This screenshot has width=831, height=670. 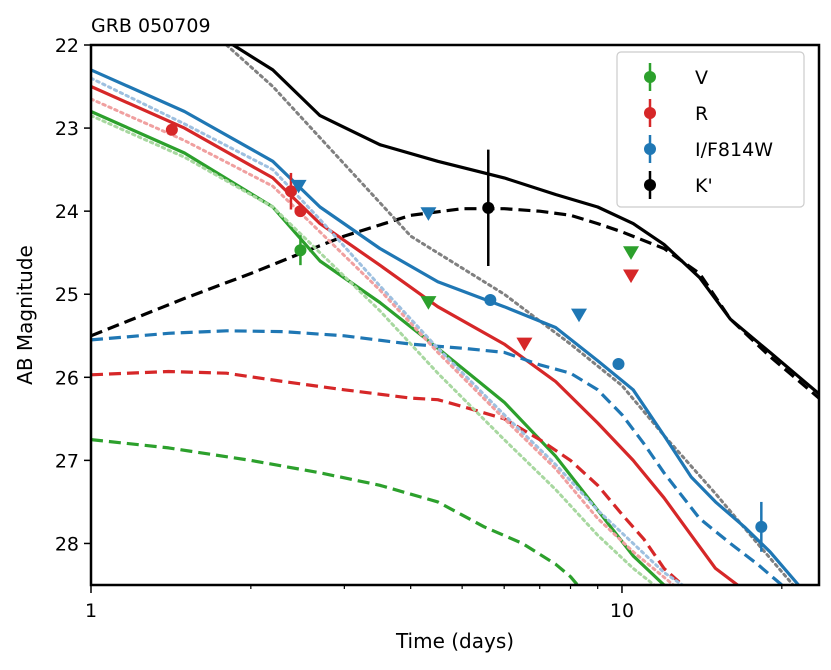 What do you see at coordinates (704, 186) in the screenshot?
I see `legend-label-k: K'` at bounding box center [704, 186].